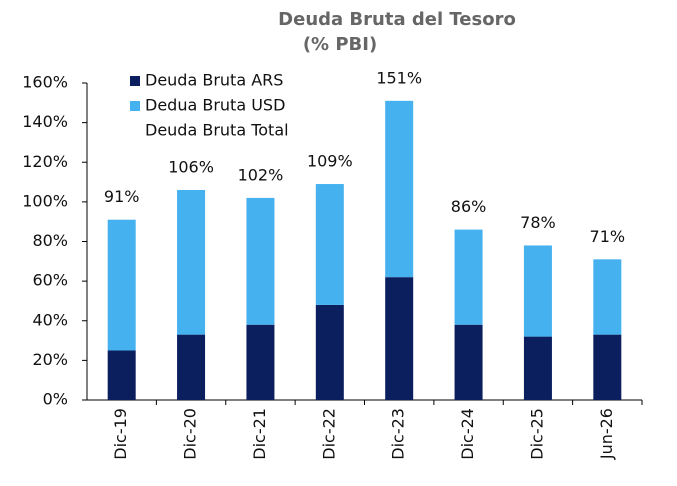  Describe the element at coordinates (608, 236) in the screenshot. I see `total-label: 71%` at that location.